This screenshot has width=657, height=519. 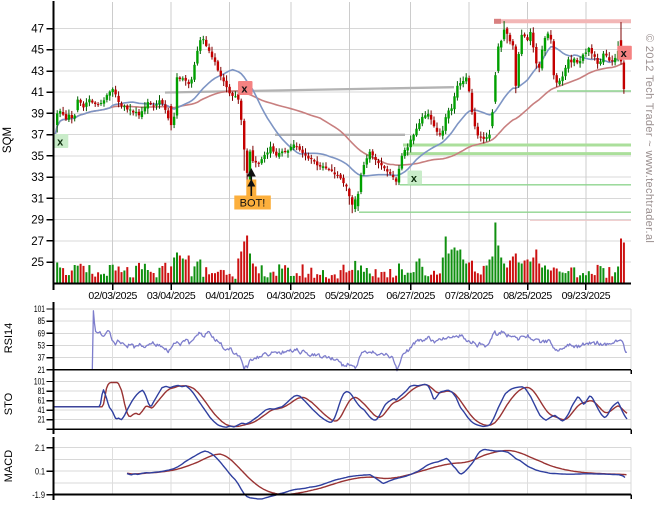 What do you see at coordinates (41, 321) in the screenshot?
I see `svg-text: 85` at bounding box center [41, 321].